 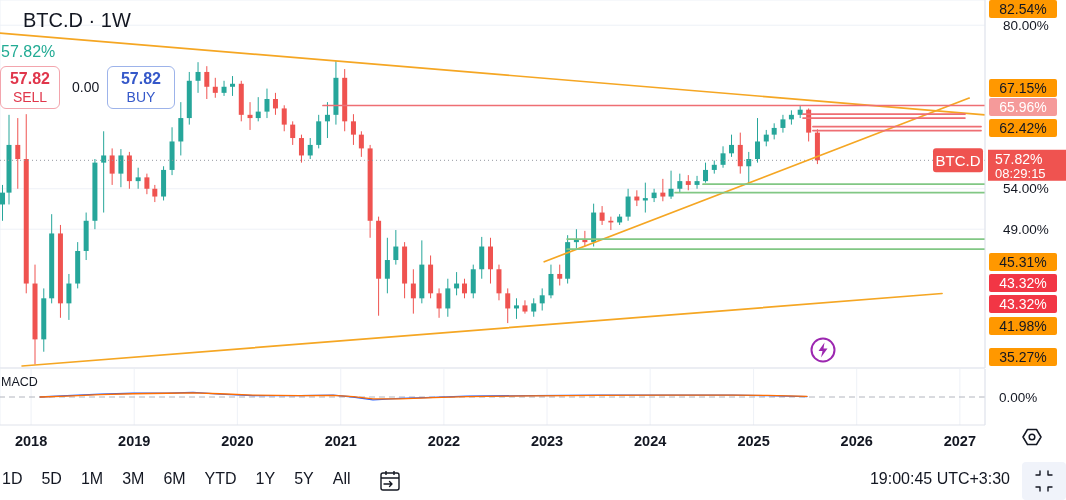 I want to click on annotation: SELL, so click(x=30, y=96).